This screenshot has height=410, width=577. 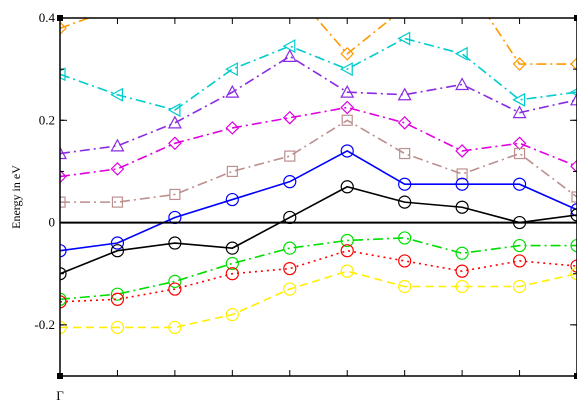 I want to click on x-tick-label-gamma: Γ, so click(x=60, y=395).